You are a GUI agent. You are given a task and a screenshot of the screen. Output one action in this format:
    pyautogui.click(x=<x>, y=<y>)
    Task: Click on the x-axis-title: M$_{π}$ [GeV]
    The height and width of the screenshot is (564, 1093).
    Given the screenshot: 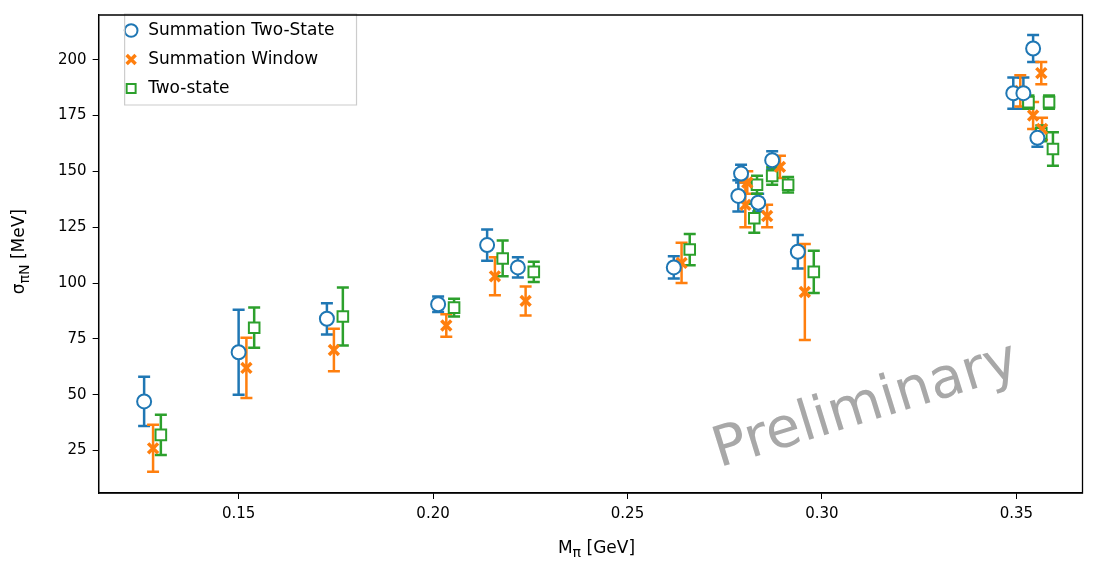 What is the action you would take?
    pyautogui.click(x=596, y=549)
    